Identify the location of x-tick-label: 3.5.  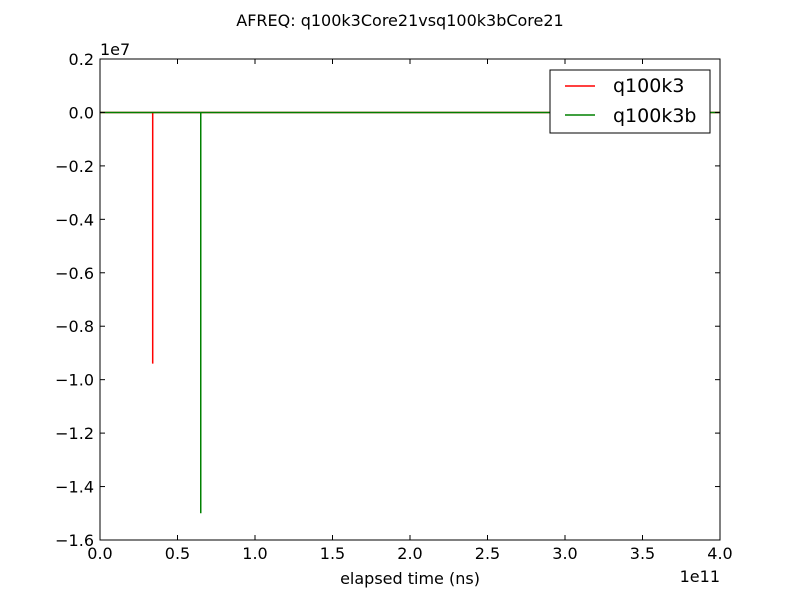
(642, 553).